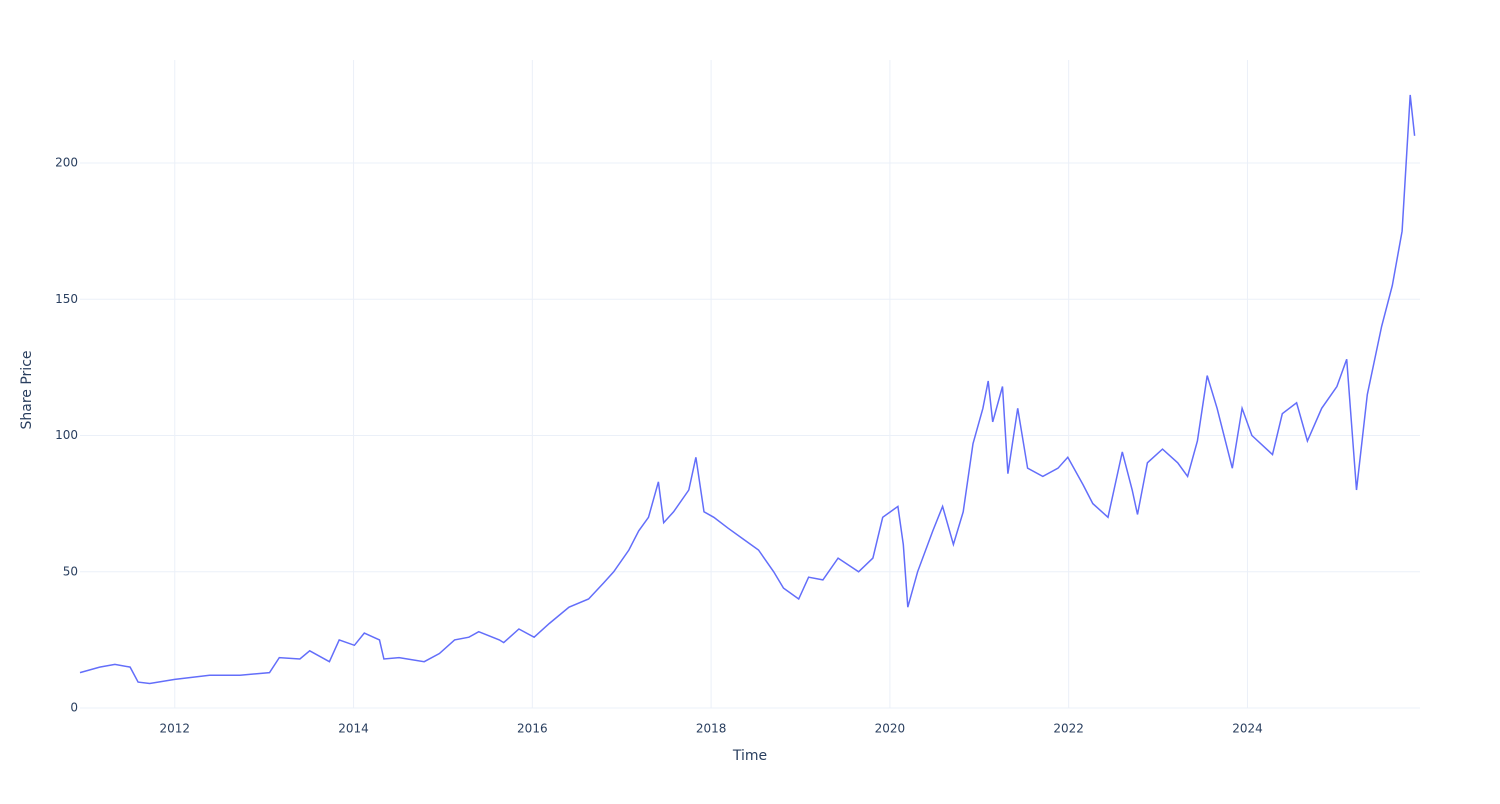 This screenshot has height=804, width=1500. Describe the element at coordinates (749, 756) in the screenshot. I see `x-axis-title: Time` at that location.